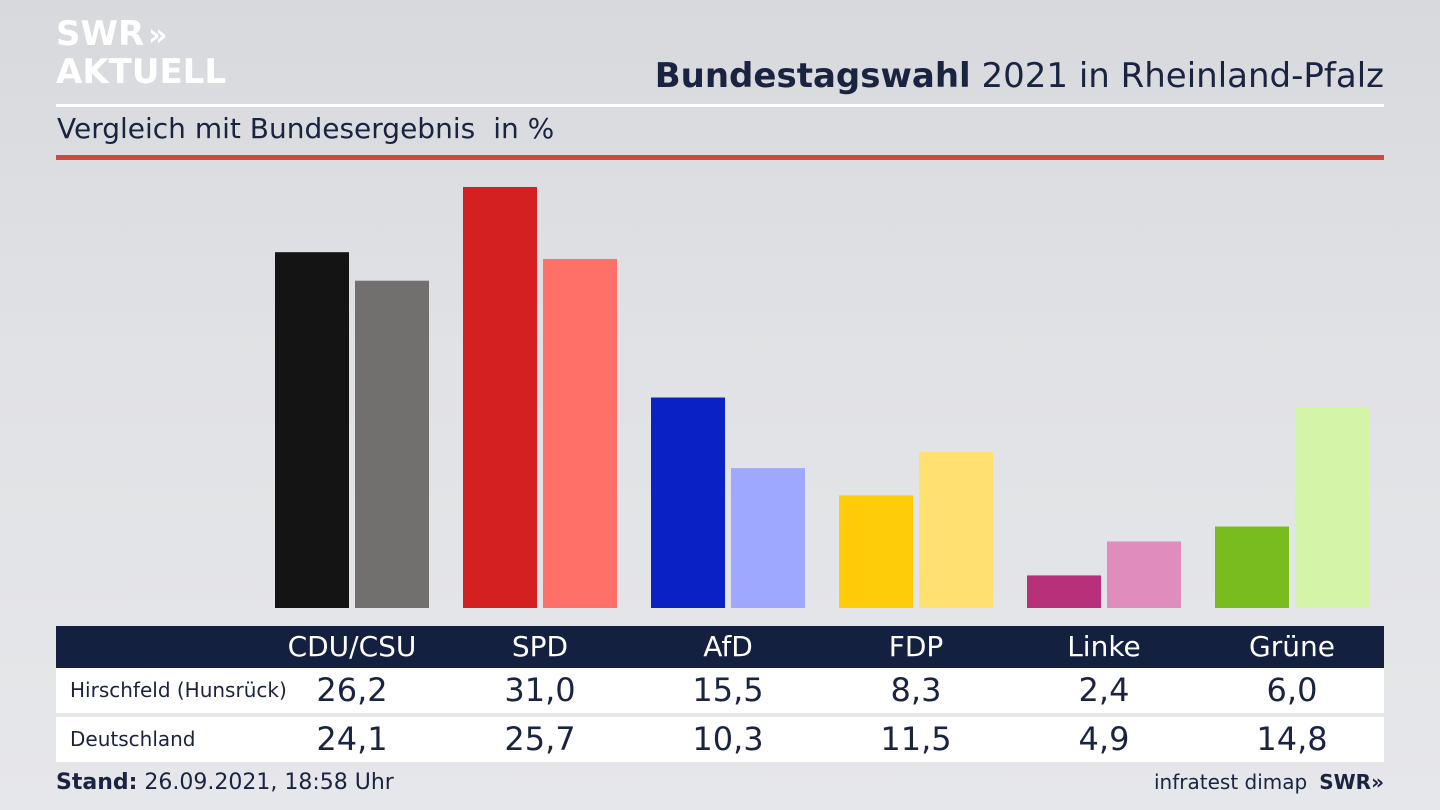 The height and width of the screenshot is (810, 1440). Describe the element at coordinates (100, 34) in the screenshot. I see `logo-text-swr: SWR` at that location.